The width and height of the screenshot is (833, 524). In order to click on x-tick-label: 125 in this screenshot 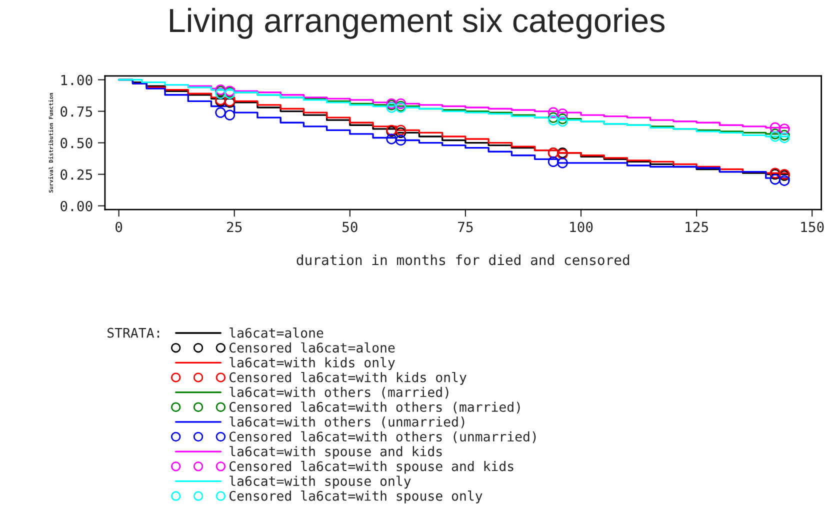, I will do `click(697, 227)`.